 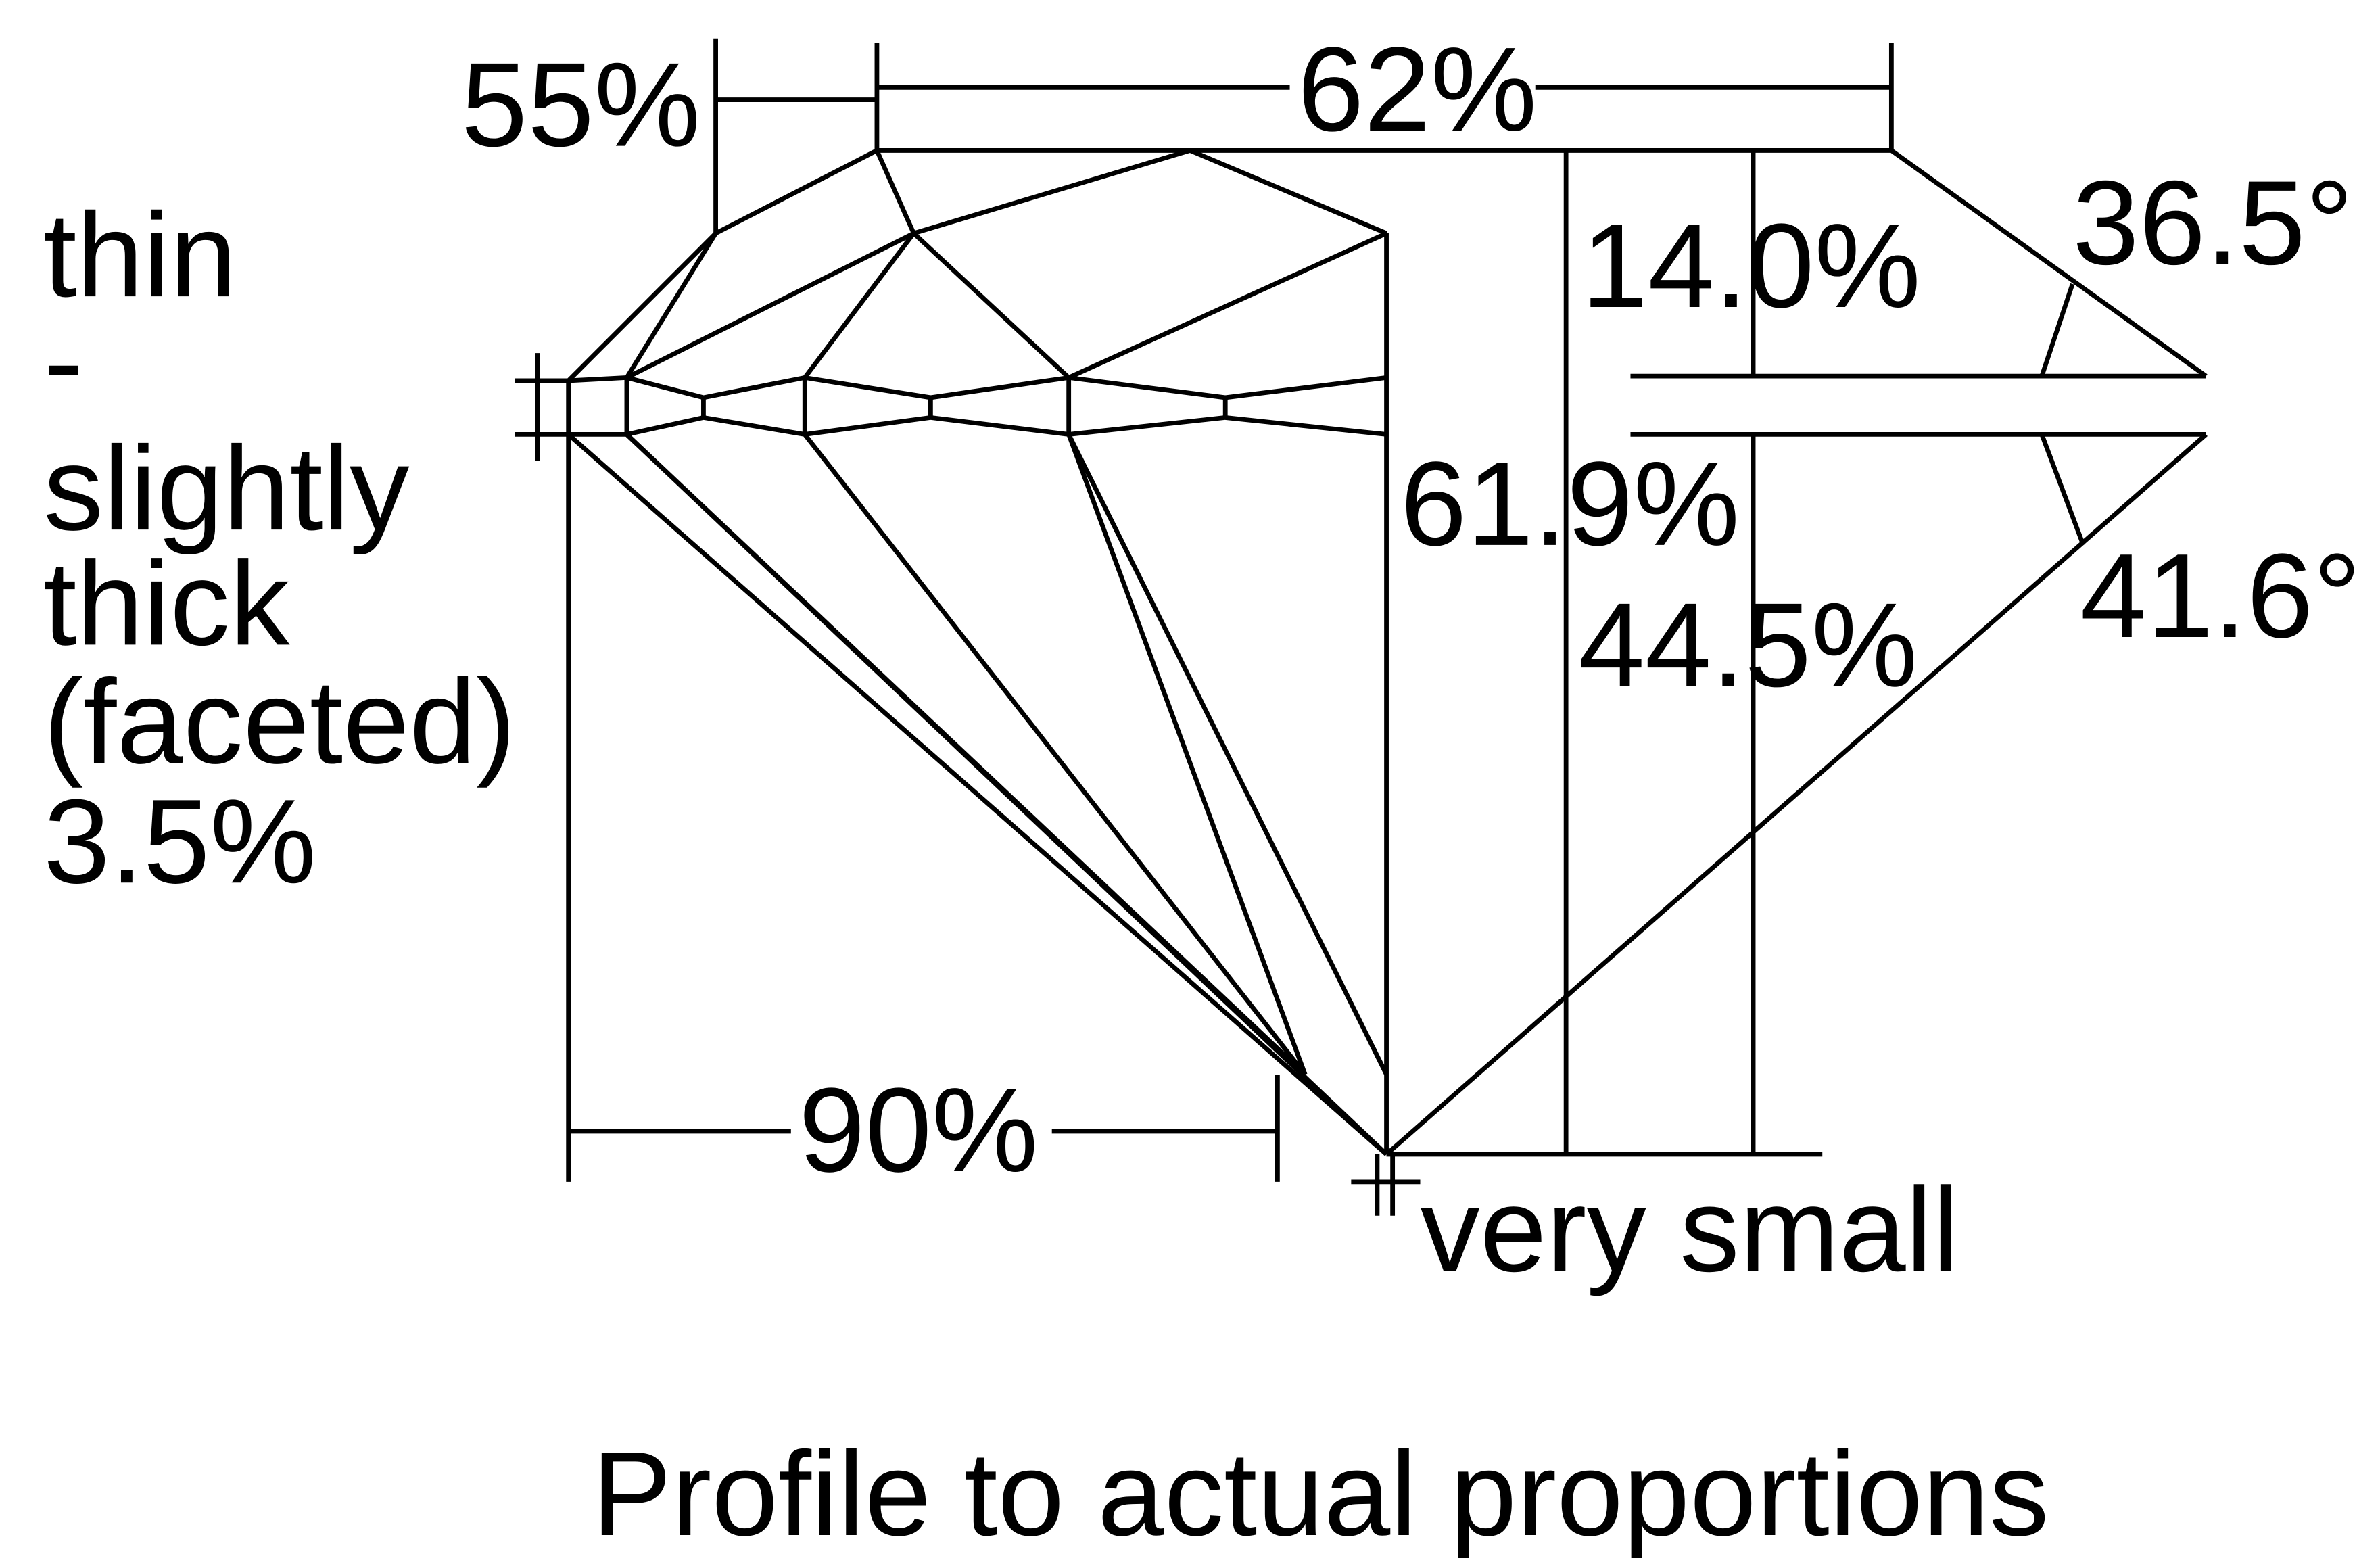 I want to click on girdle-label: slightly, so click(x=227, y=488).